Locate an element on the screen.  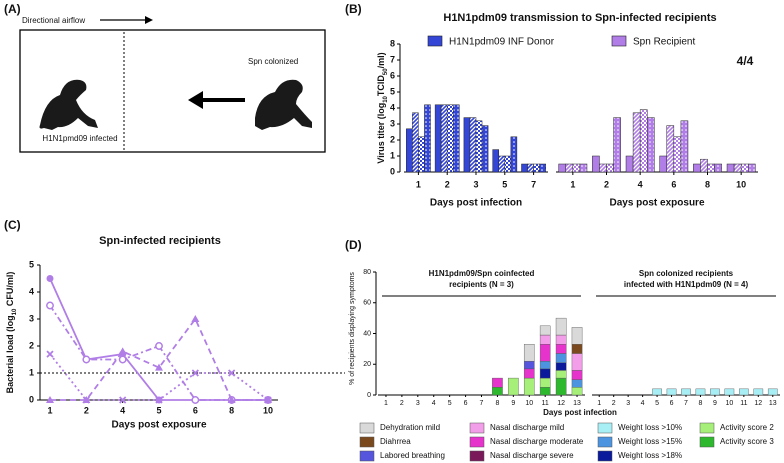
group-label: Spn colonized recipients is located at coordinates (686, 273).